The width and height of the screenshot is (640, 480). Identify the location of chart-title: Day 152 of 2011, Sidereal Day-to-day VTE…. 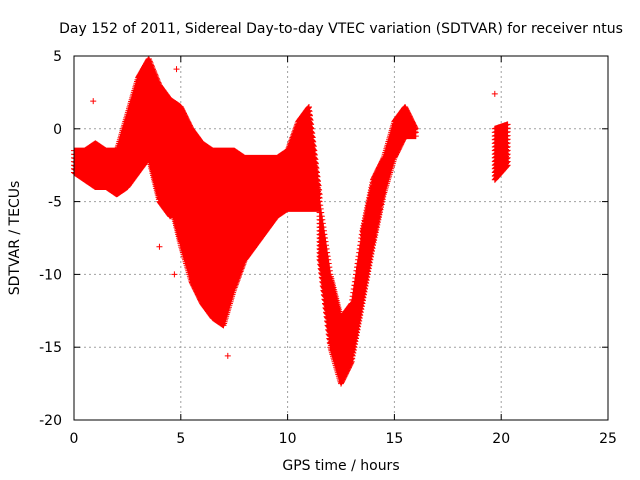
(341, 29).